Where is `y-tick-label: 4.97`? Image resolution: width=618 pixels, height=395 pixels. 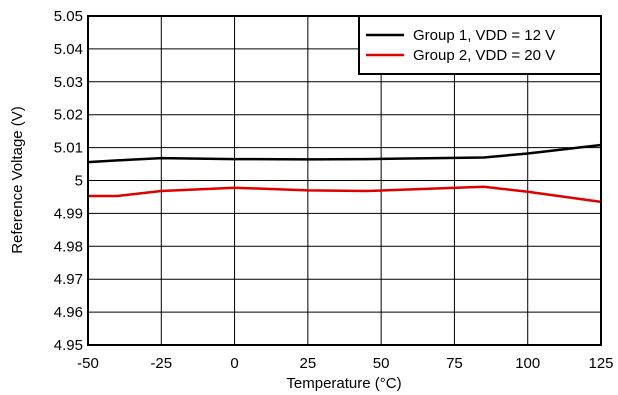 y-tick-label: 4.97 is located at coordinates (68, 279).